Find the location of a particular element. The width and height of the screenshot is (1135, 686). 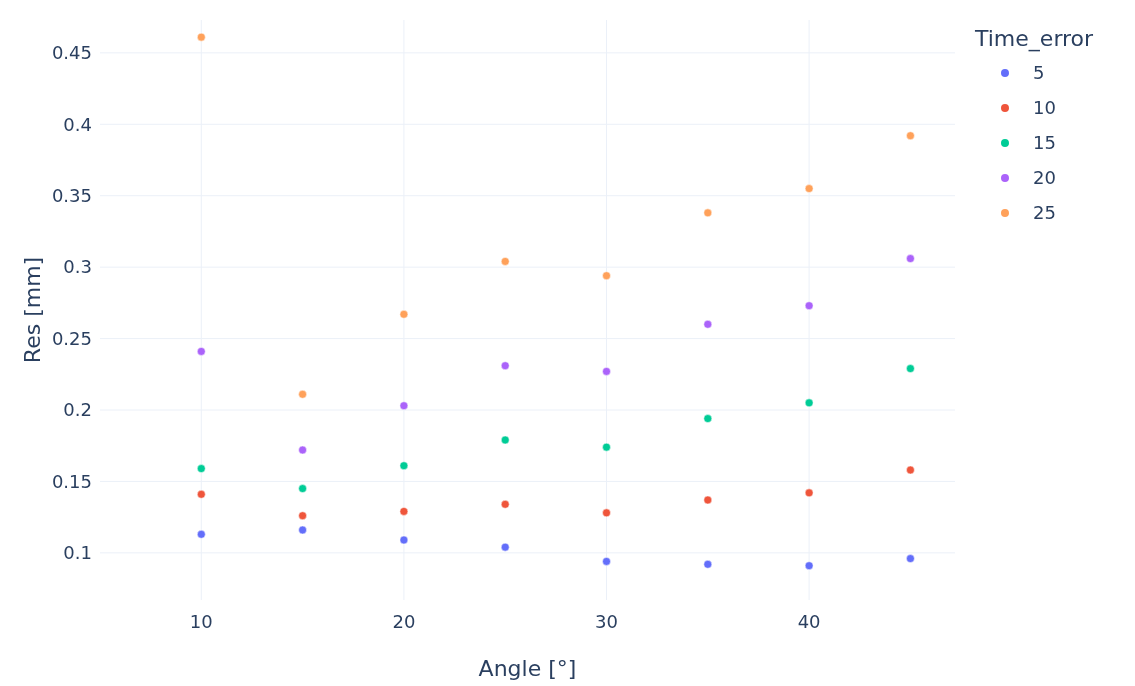

x-tick-label: 30 is located at coordinates (606, 621).